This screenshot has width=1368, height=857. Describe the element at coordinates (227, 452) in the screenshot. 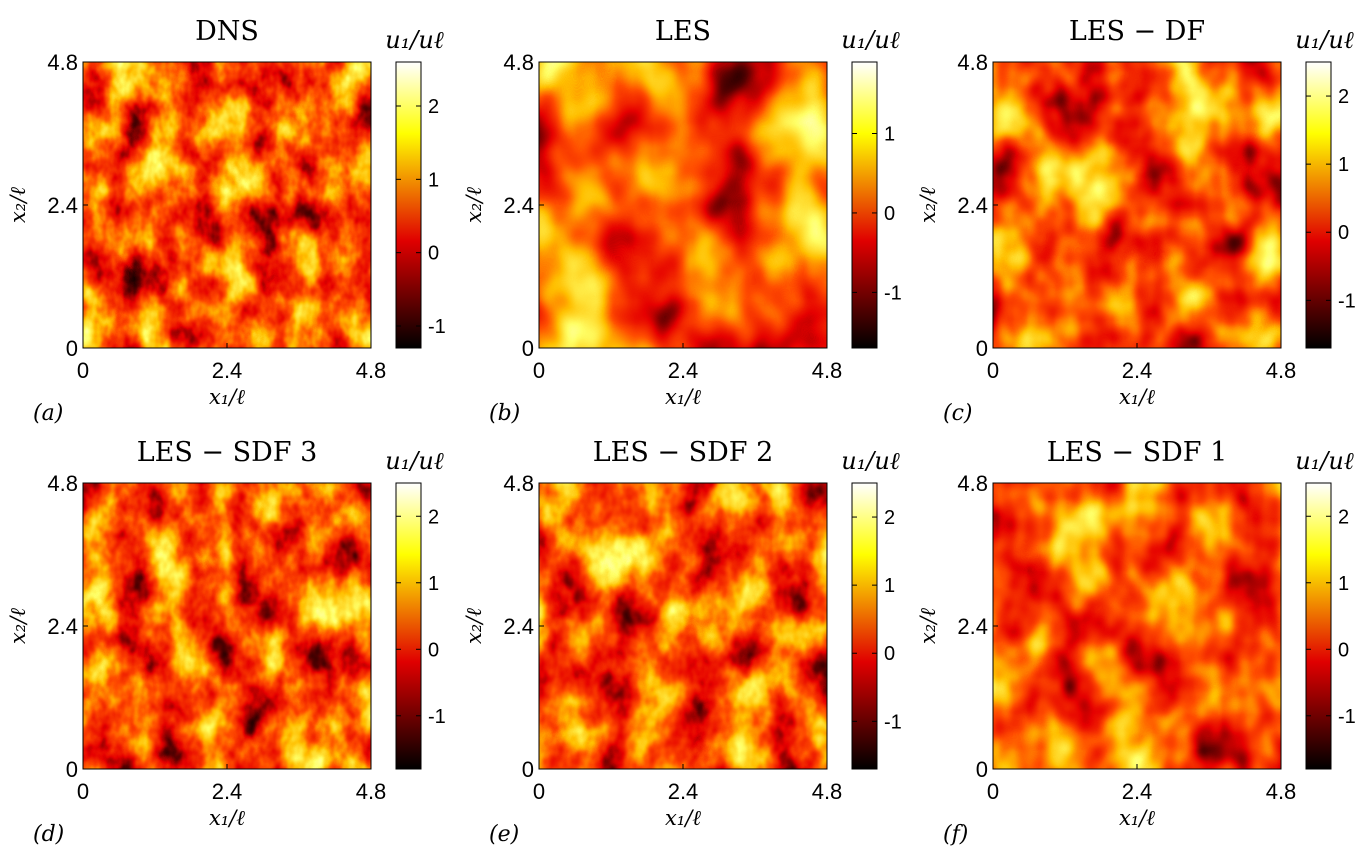

I see `panel-title: LES − SDF 3` at that location.